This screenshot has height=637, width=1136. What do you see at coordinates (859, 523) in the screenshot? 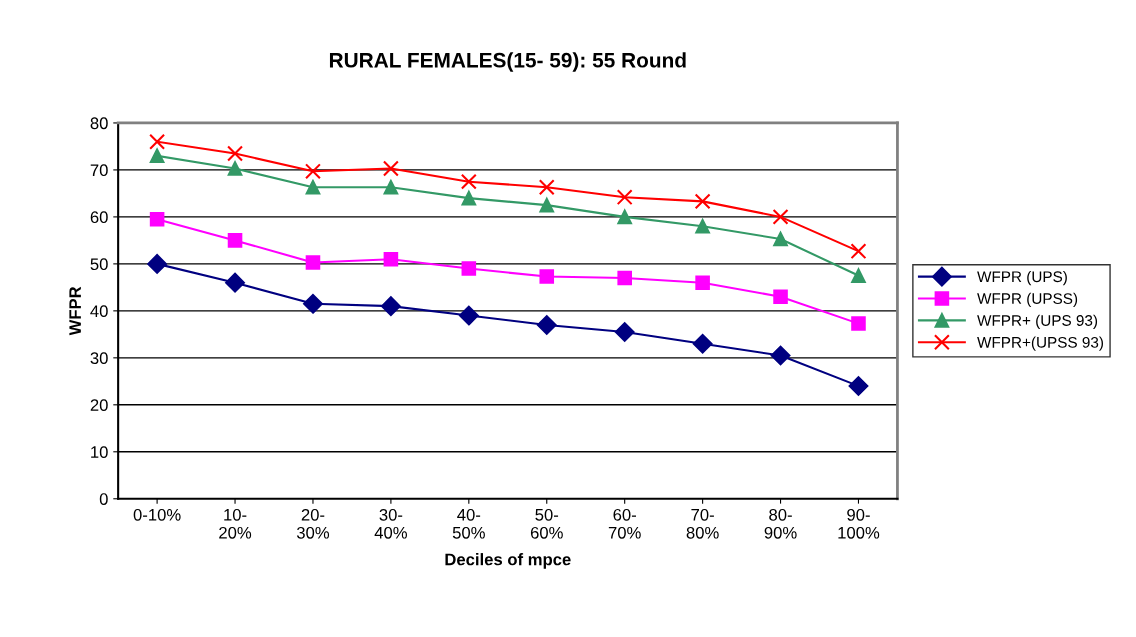
I see `x-tick-label: 90- 100%` at bounding box center [859, 523].